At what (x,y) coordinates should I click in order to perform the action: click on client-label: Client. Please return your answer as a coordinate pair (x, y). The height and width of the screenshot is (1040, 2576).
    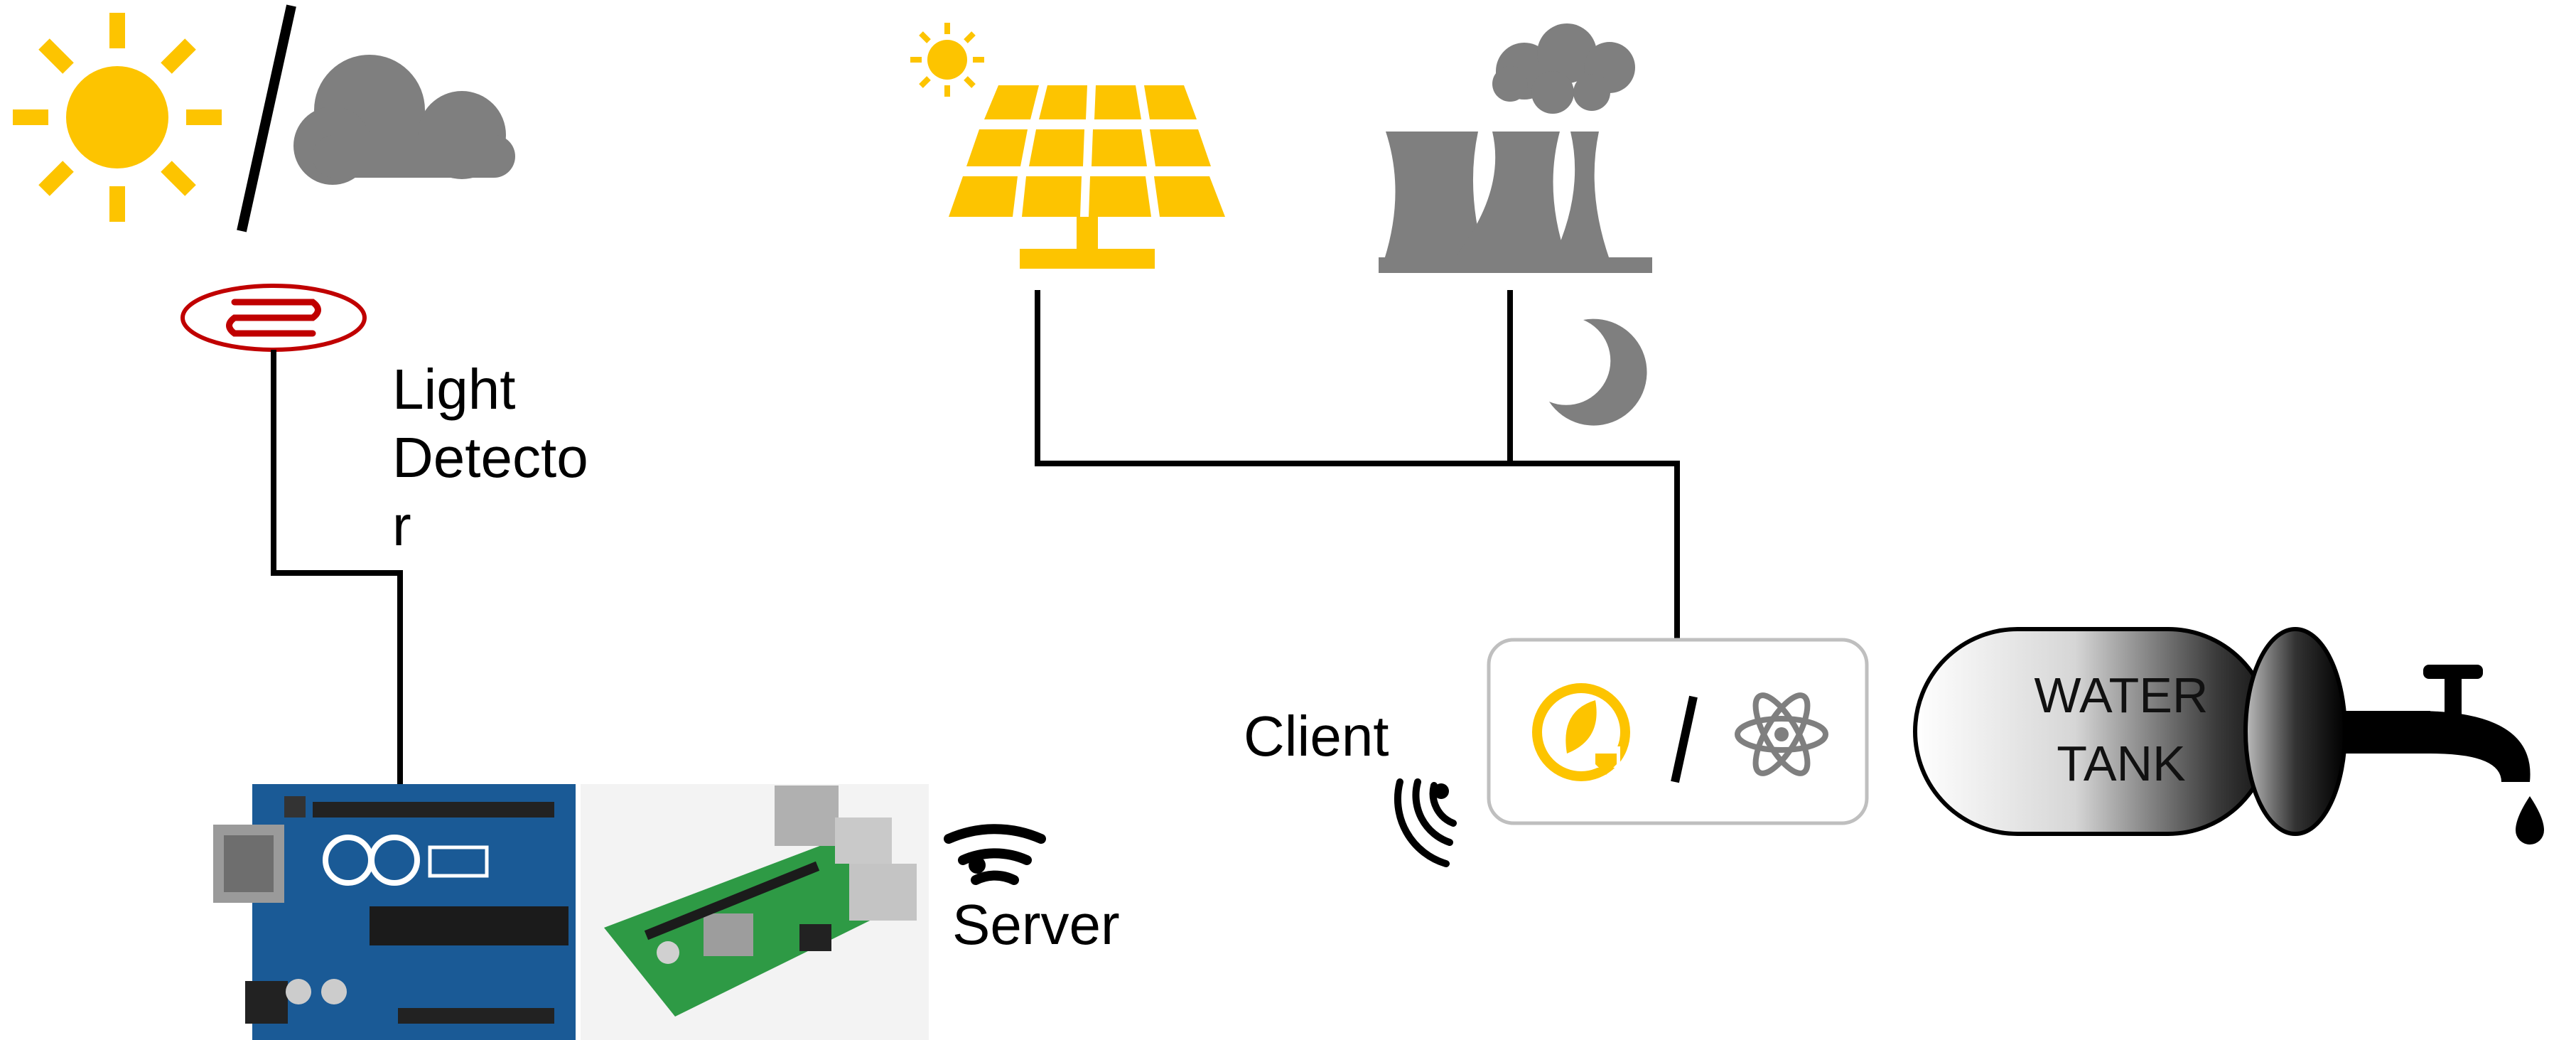
    Looking at the image, I should click on (1316, 736).